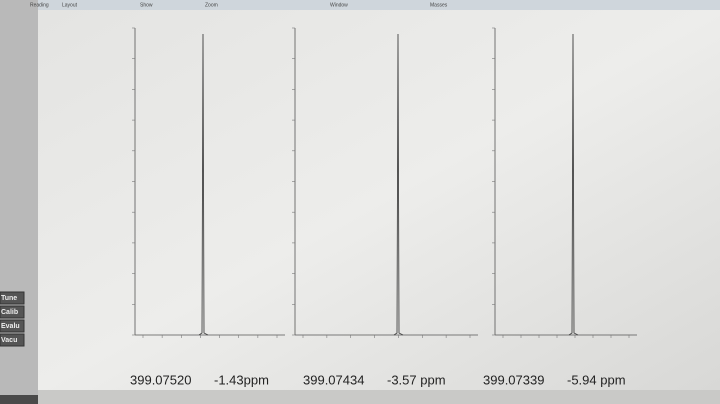  What do you see at coordinates (9, 340) in the screenshot?
I see `sidebar-label: Vacu` at bounding box center [9, 340].